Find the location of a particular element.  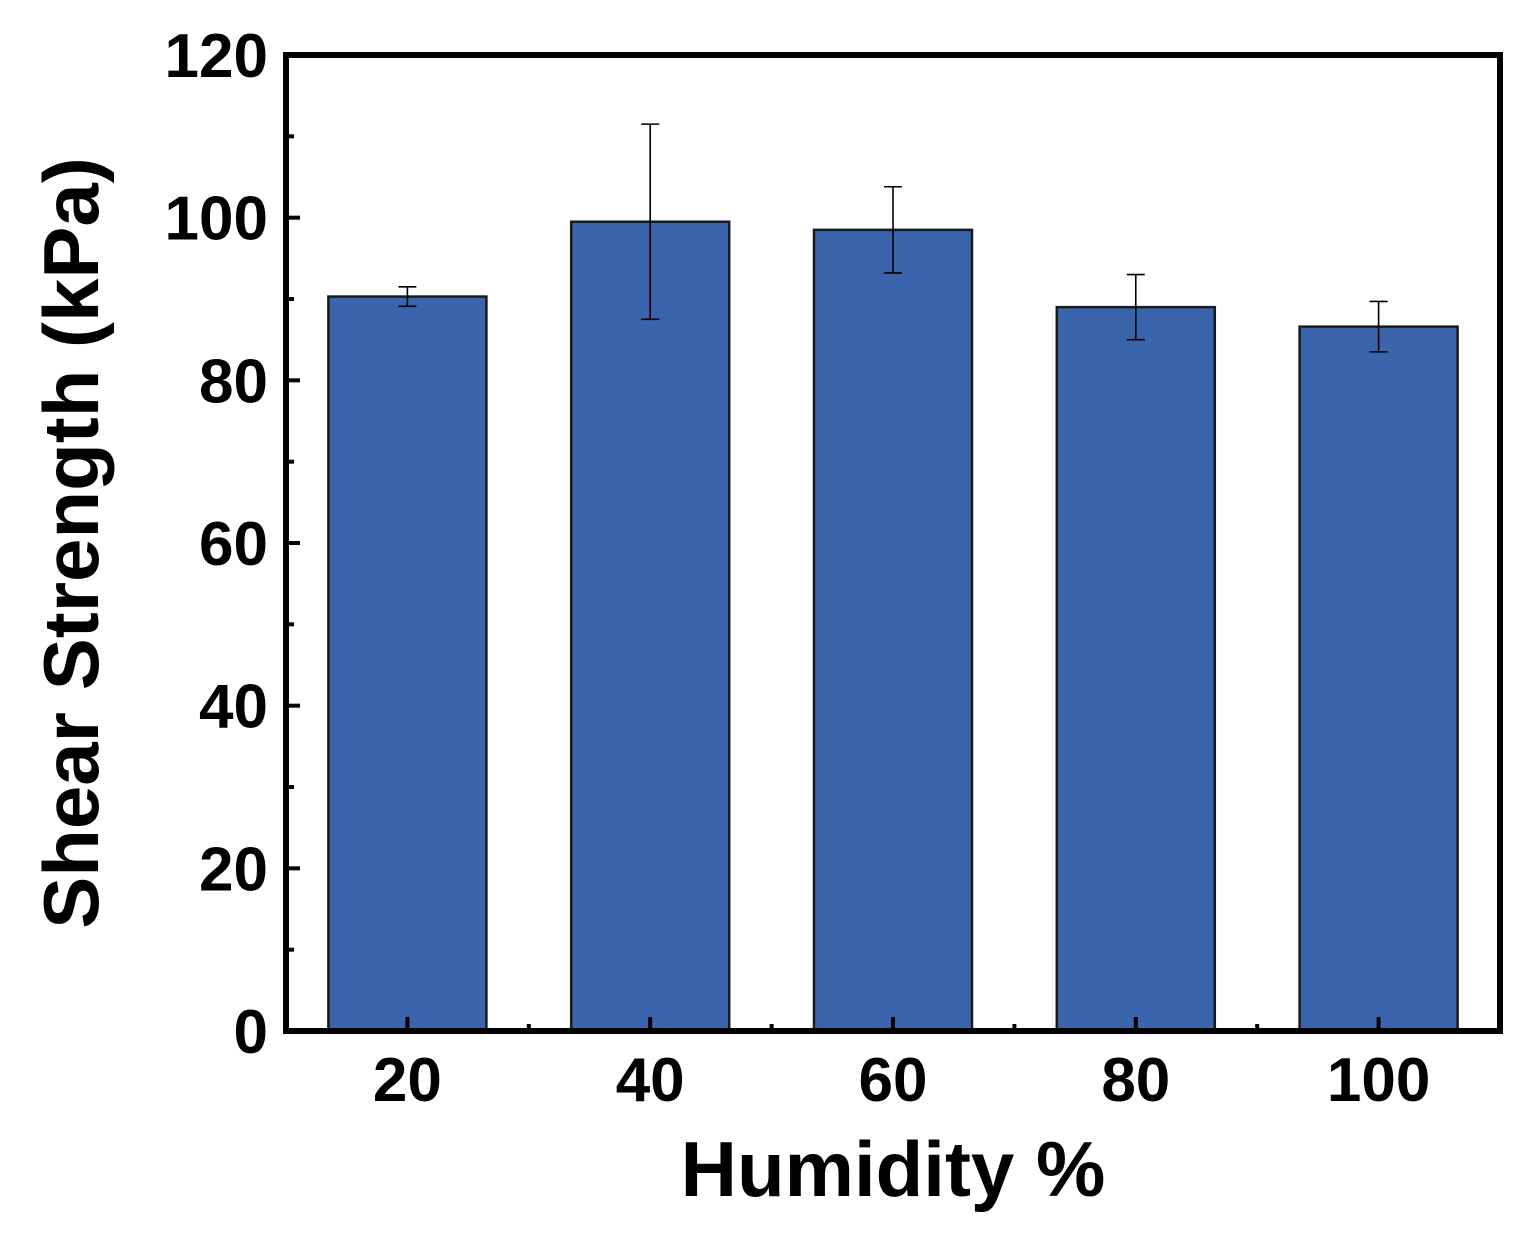

y-tick-label-0: 0 is located at coordinates (251, 1032).